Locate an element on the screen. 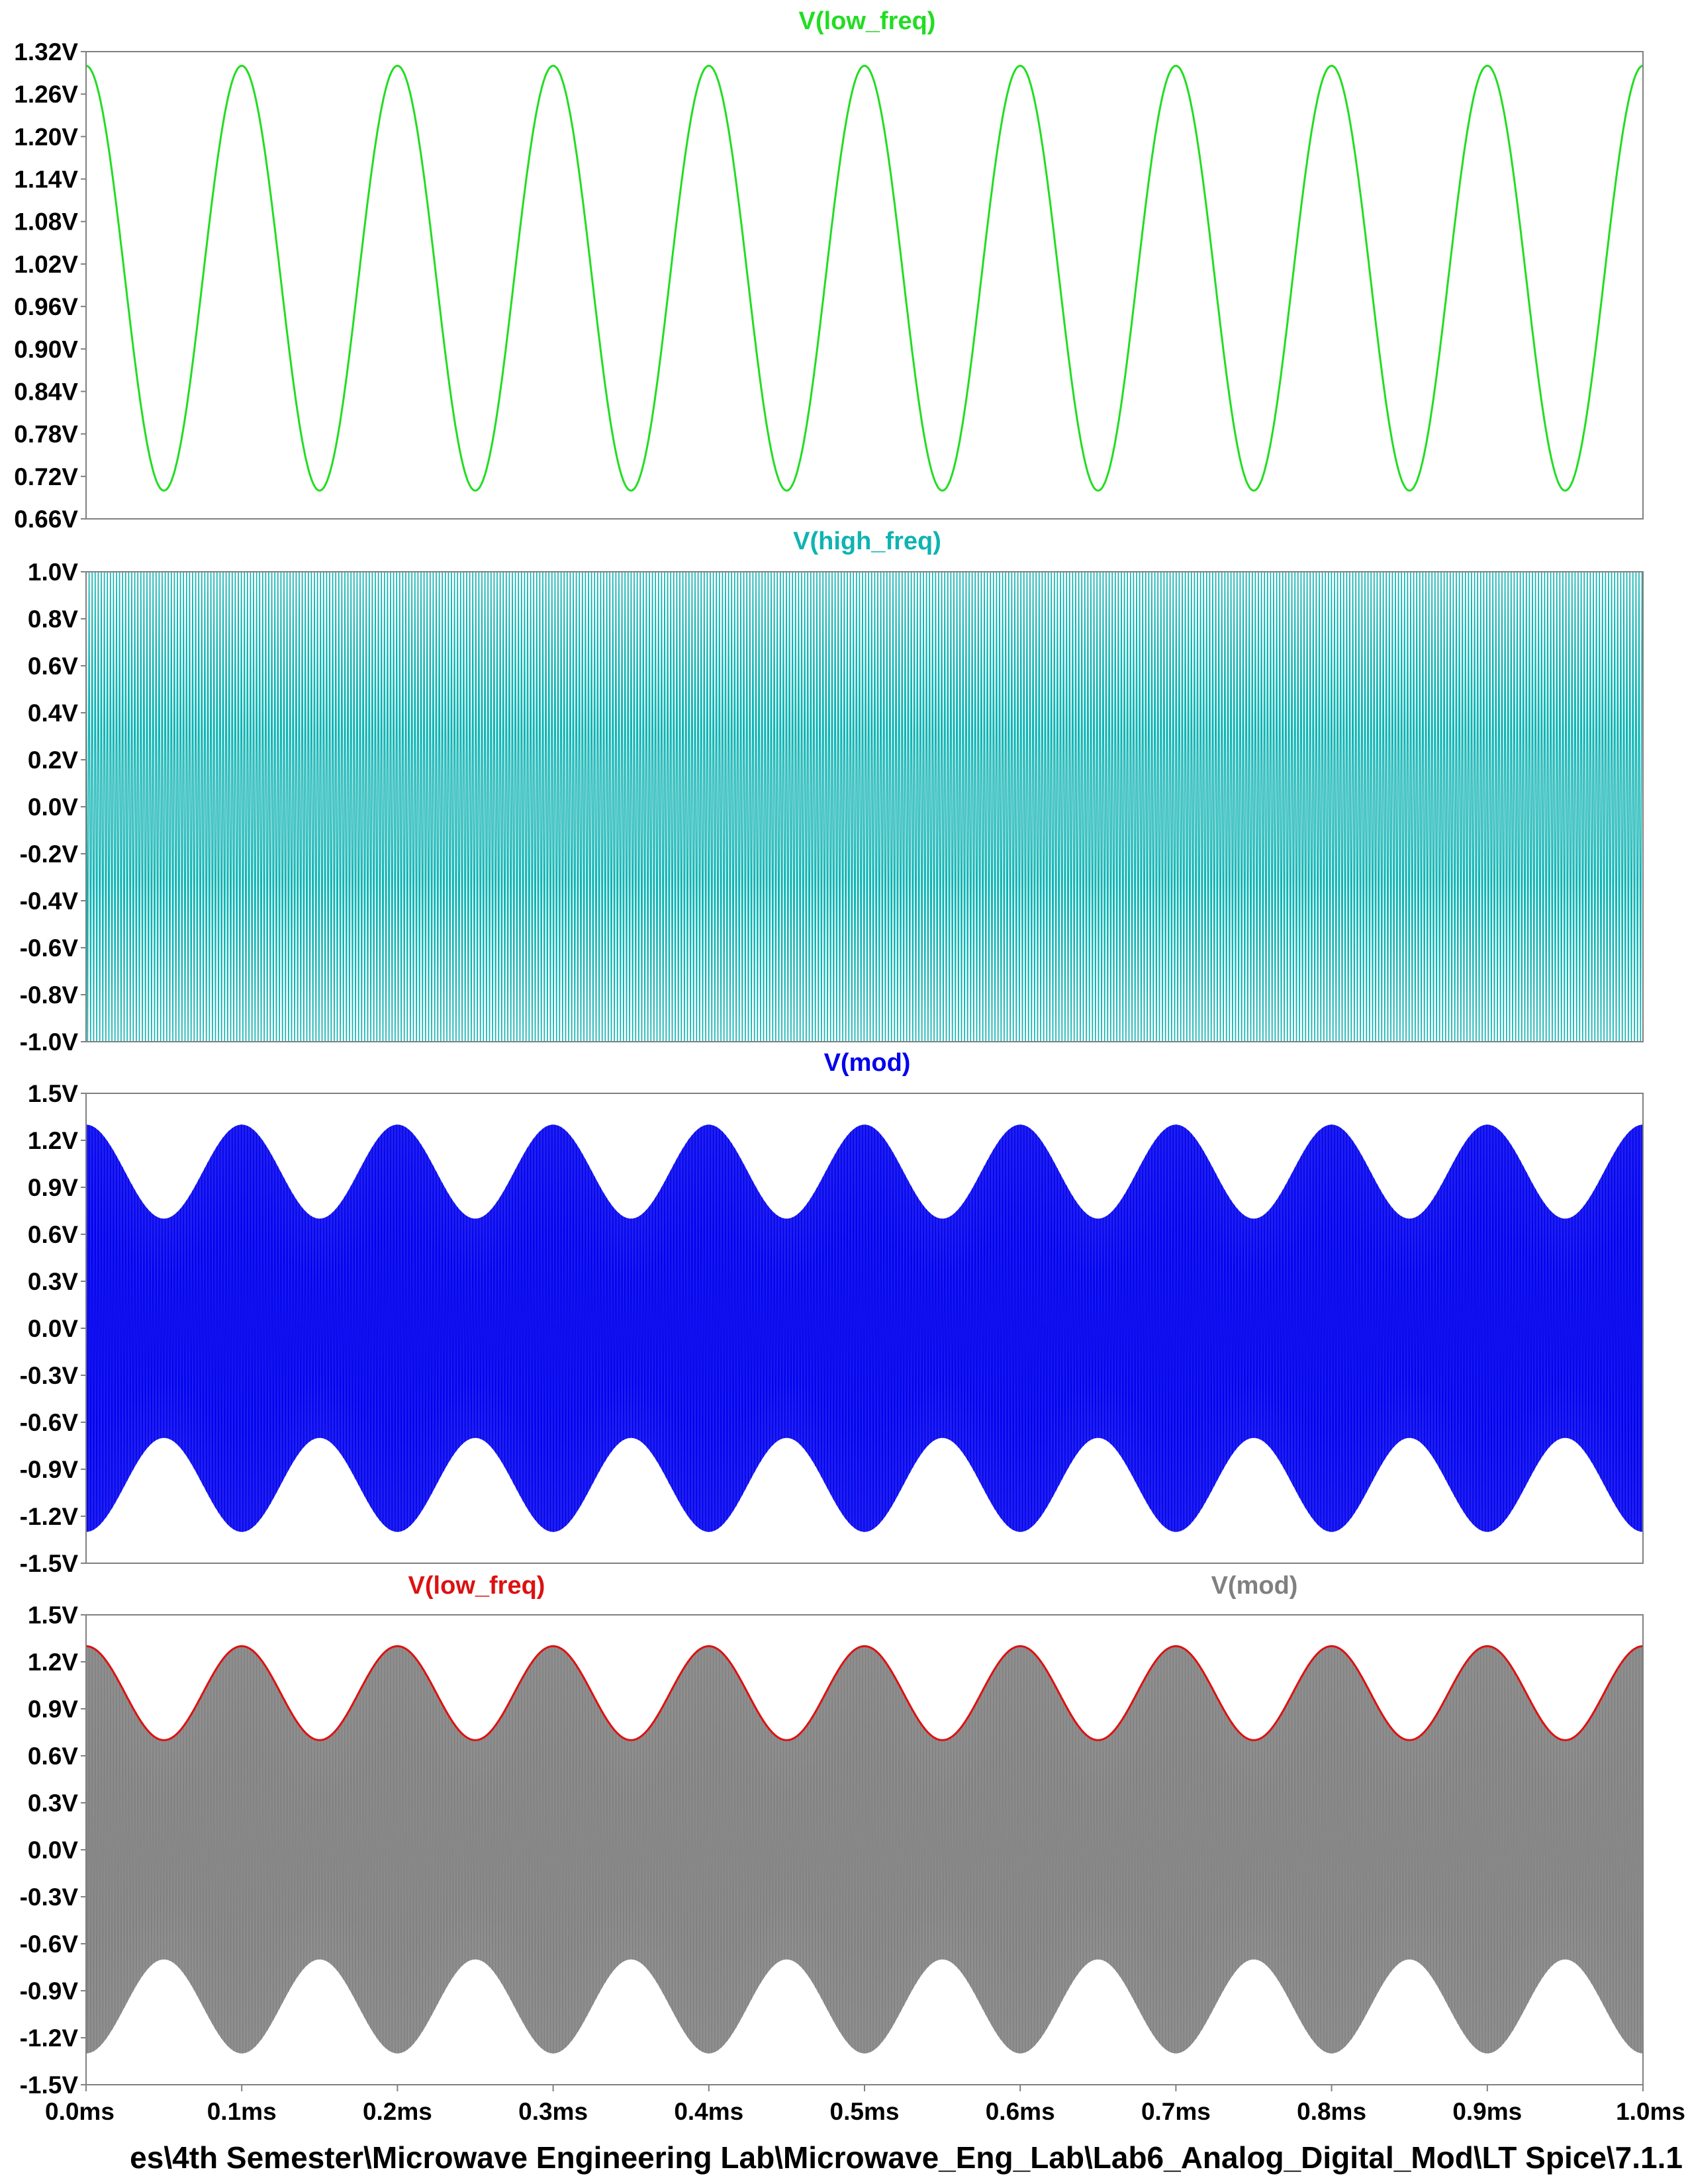  series-line-vlow-freq is located at coordinates (864, 1693).